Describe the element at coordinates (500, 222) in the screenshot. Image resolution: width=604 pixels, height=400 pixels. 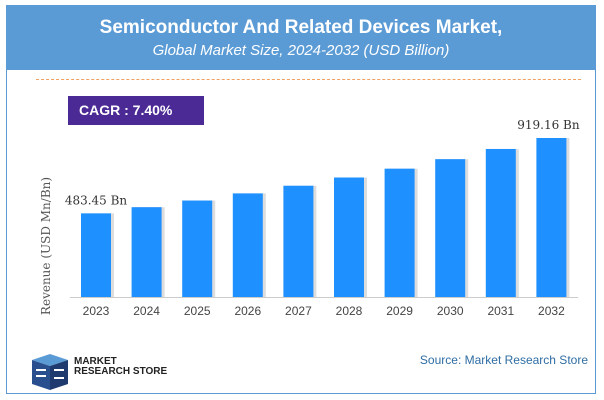
I see `bar-2031` at that location.